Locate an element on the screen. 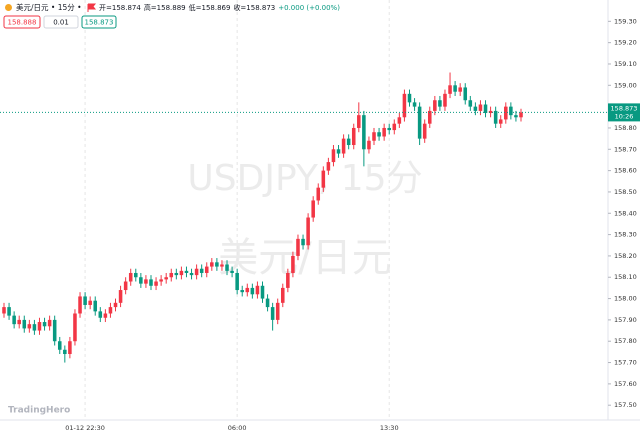 The height and width of the screenshot is (434, 640). x-tick-label: 13:30 is located at coordinates (389, 428).